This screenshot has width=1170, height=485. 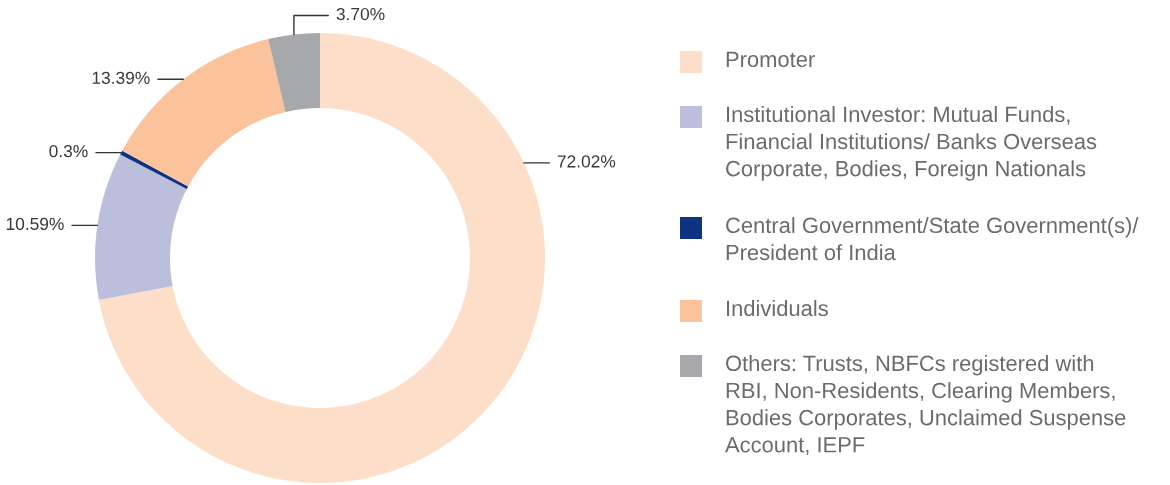 I want to click on data-label: 10.59%, so click(x=35, y=224).